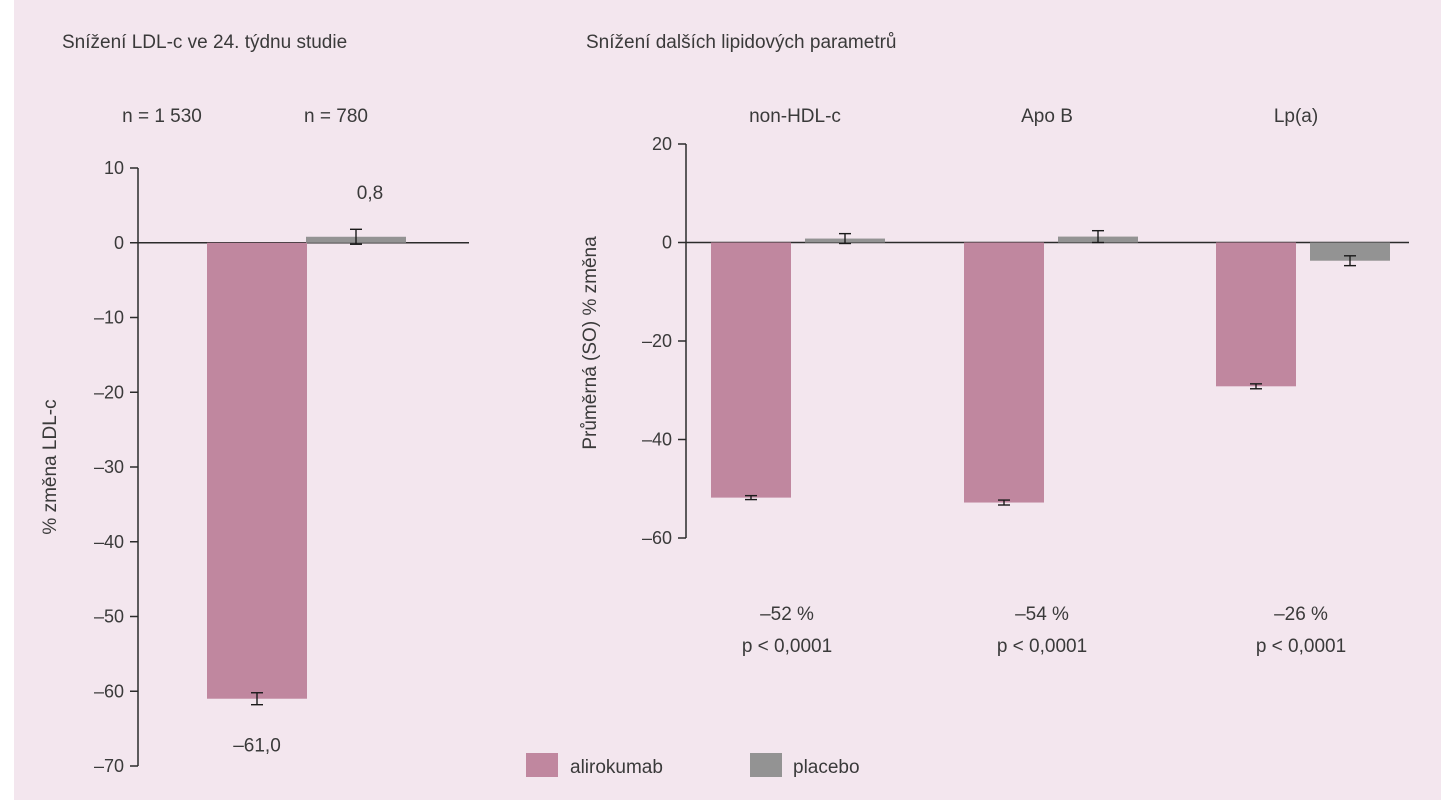 This screenshot has height=800, width=1441. I want to click on ldl-y-ticks: 10 0 –10 –20 –30 –40 –50 –60 –70, so click(116, 467).